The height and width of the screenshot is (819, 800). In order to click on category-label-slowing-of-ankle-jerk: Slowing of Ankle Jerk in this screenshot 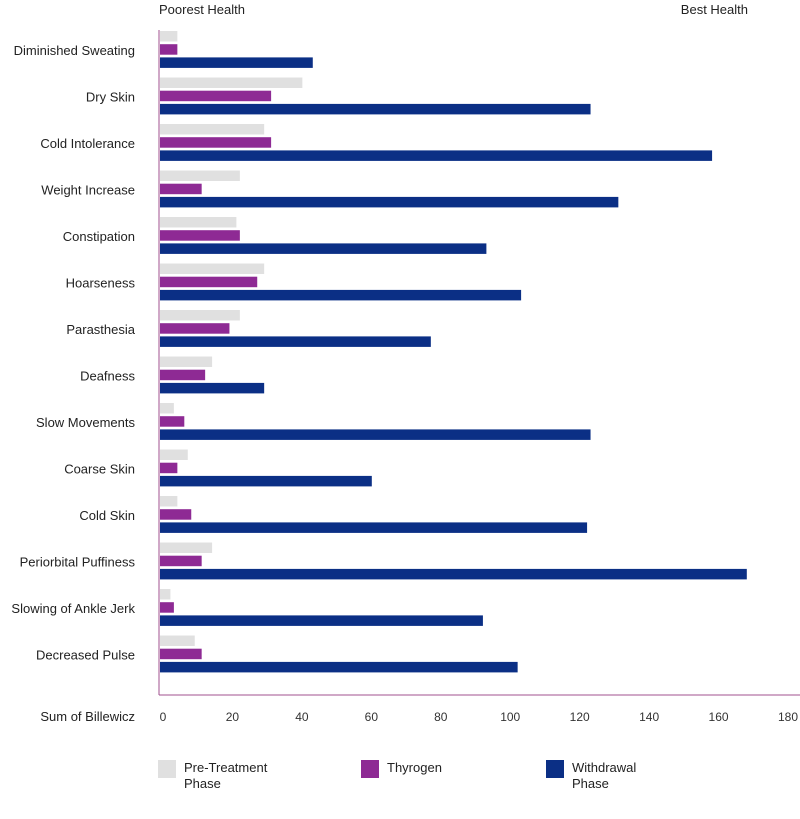, I will do `click(73, 608)`.